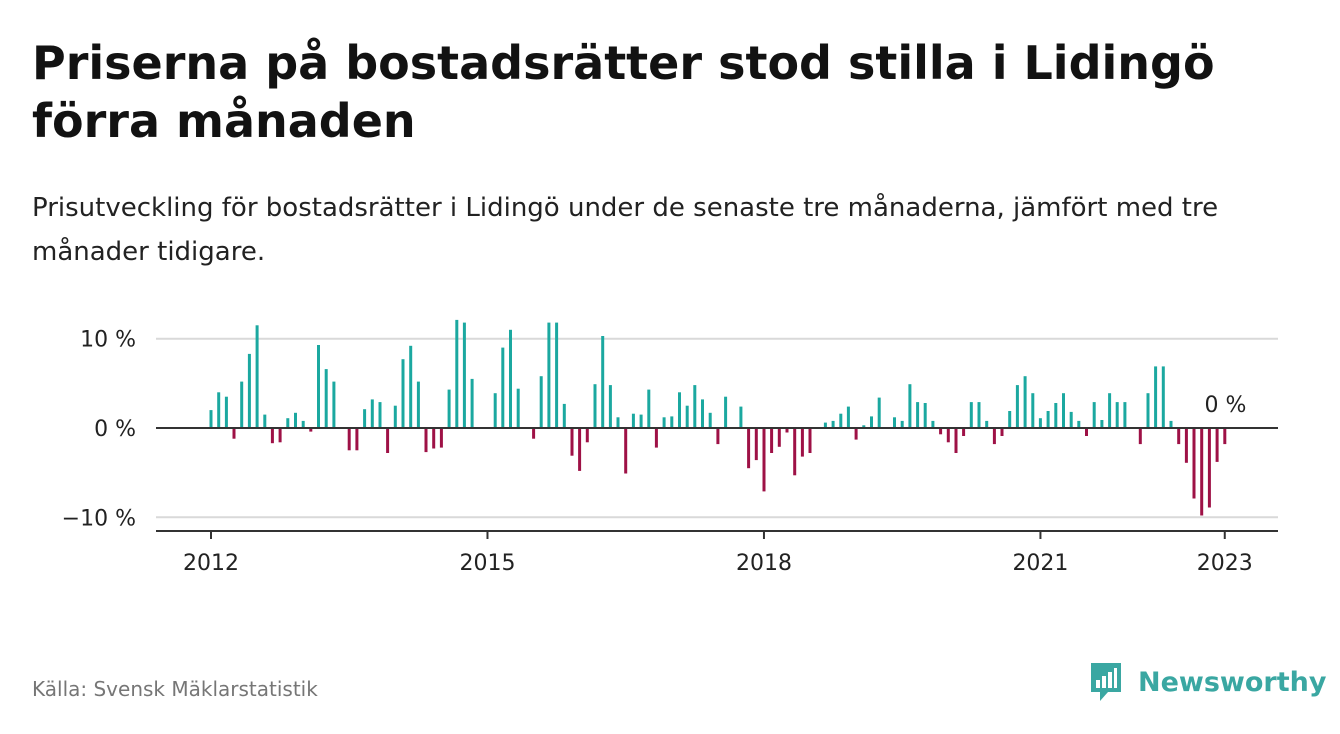 Image resolution: width=1340 pixels, height=734 pixels. I want to click on brand-logo: Newsworthy, so click(1207, 682).